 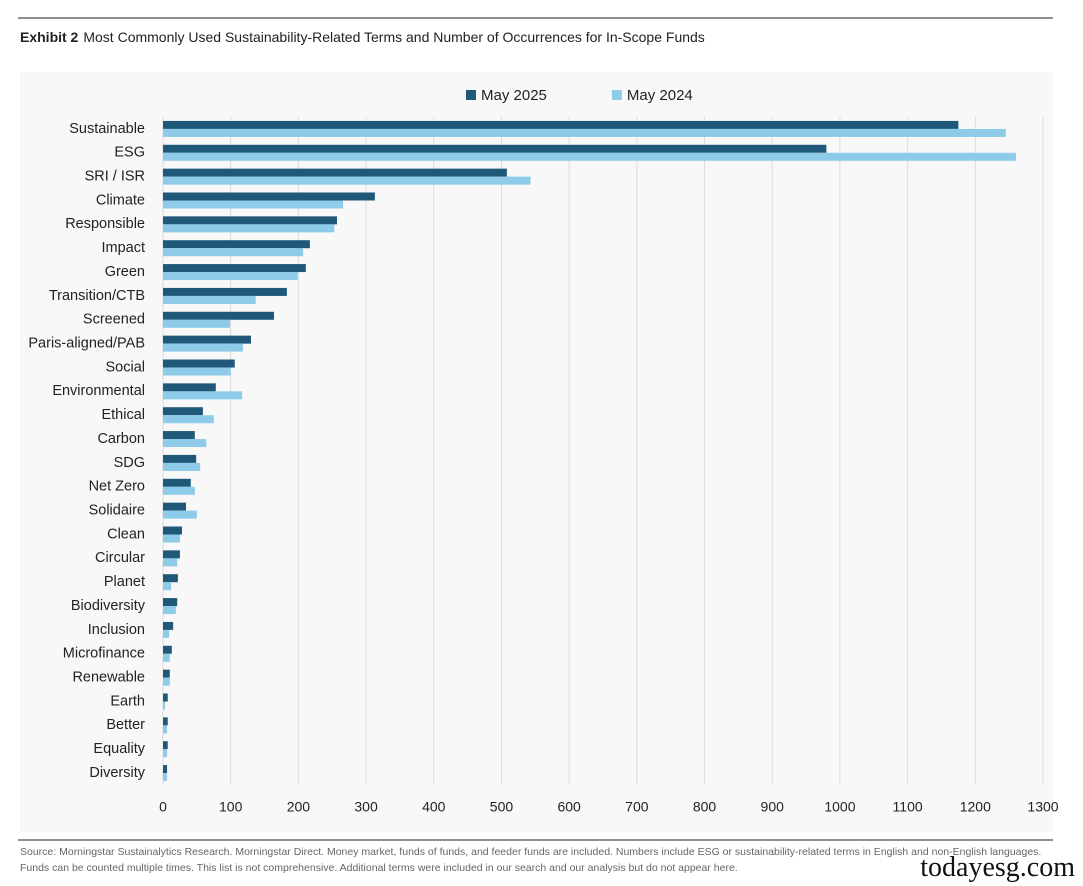 I want to click on x-tick-label: 1300, so click(x=1042, y=807).